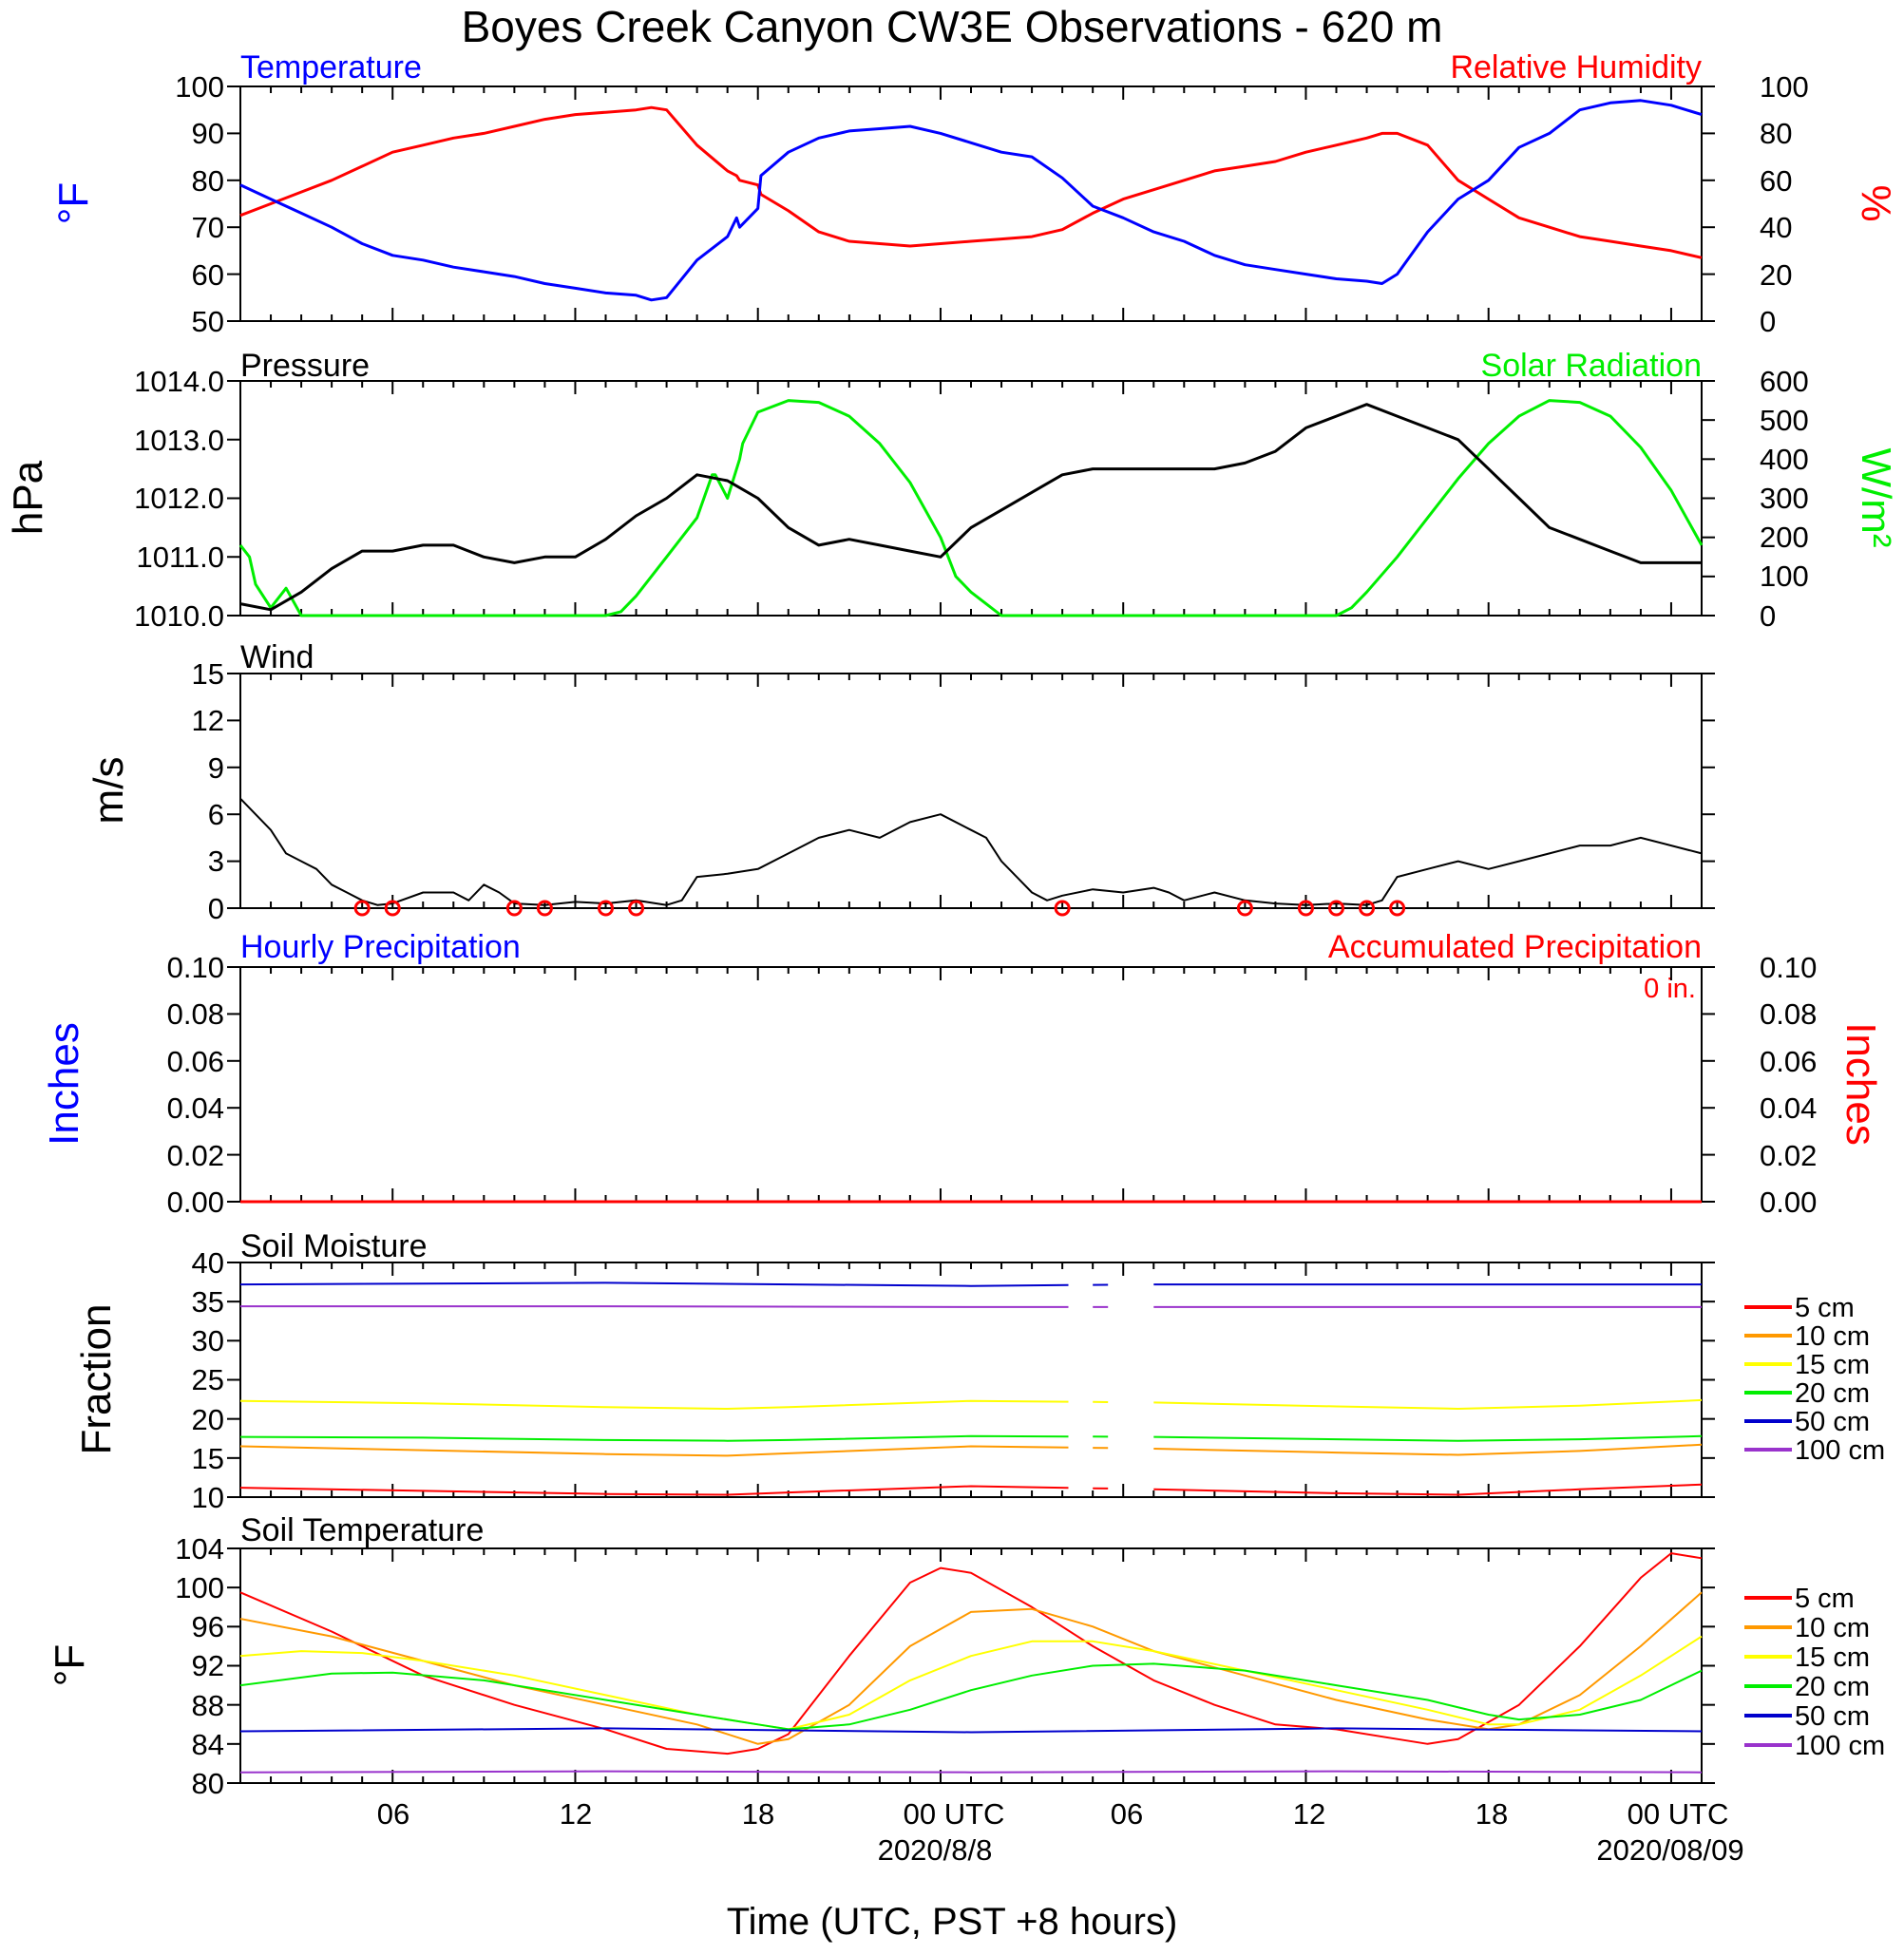  I want to click on soil-temperature-legend: 5 cm 10 cm 15 cm 20 cm 50 cm 100 cm, so click(1814, 1672).